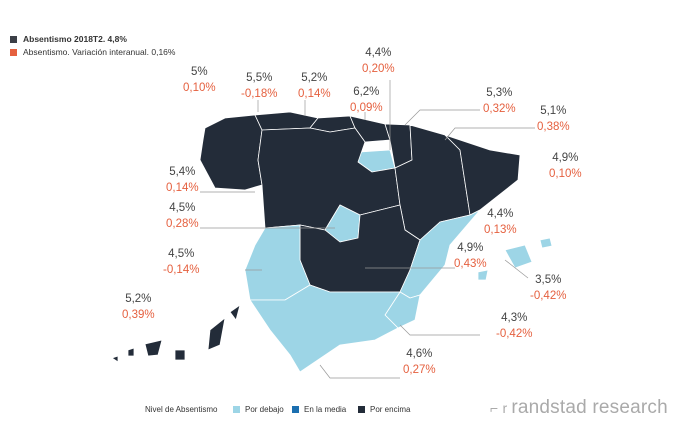 The height and width of the screenshot is (443, 700). I want to click on bottom-legend-title: Nivel de Absentismo, so click(181, 409).